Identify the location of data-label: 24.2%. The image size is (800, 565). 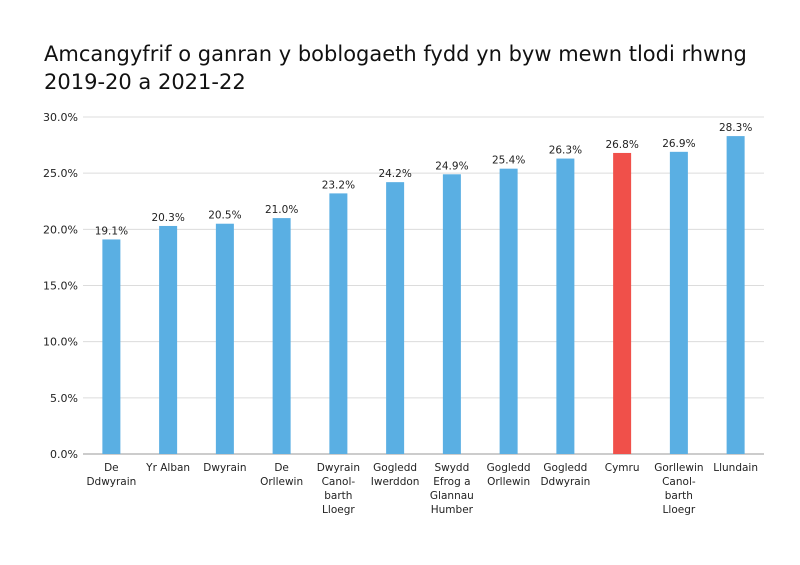
(394, 174).